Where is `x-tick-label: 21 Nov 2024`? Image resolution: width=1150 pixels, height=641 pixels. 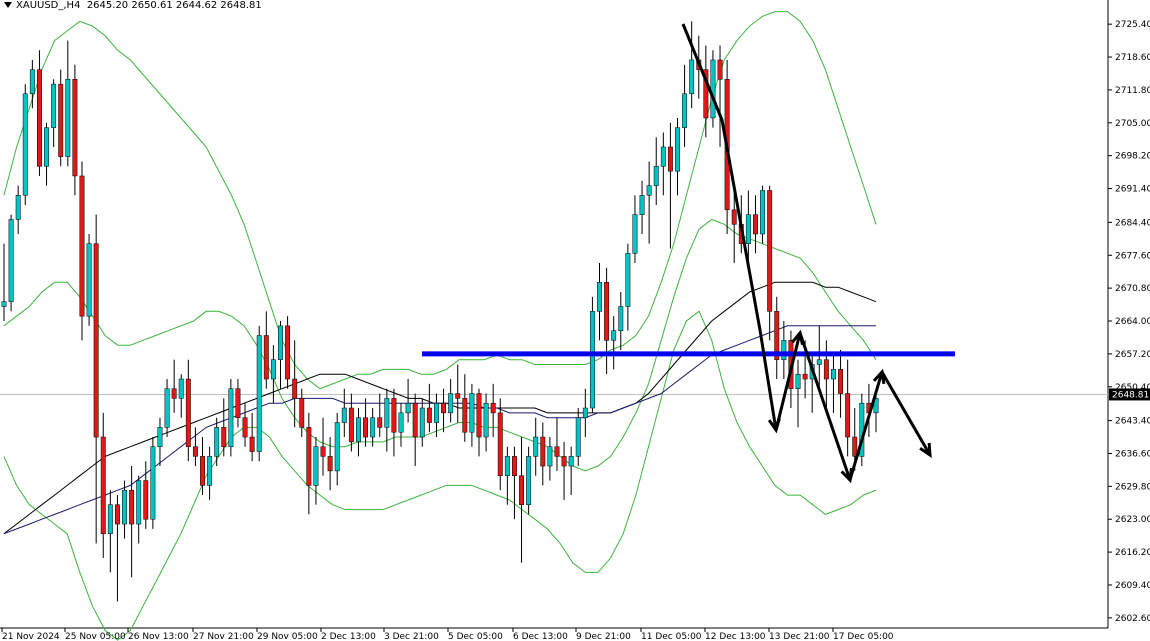 x-tick-label: 21 Nov 2024 is located at coordinates (31, 636).